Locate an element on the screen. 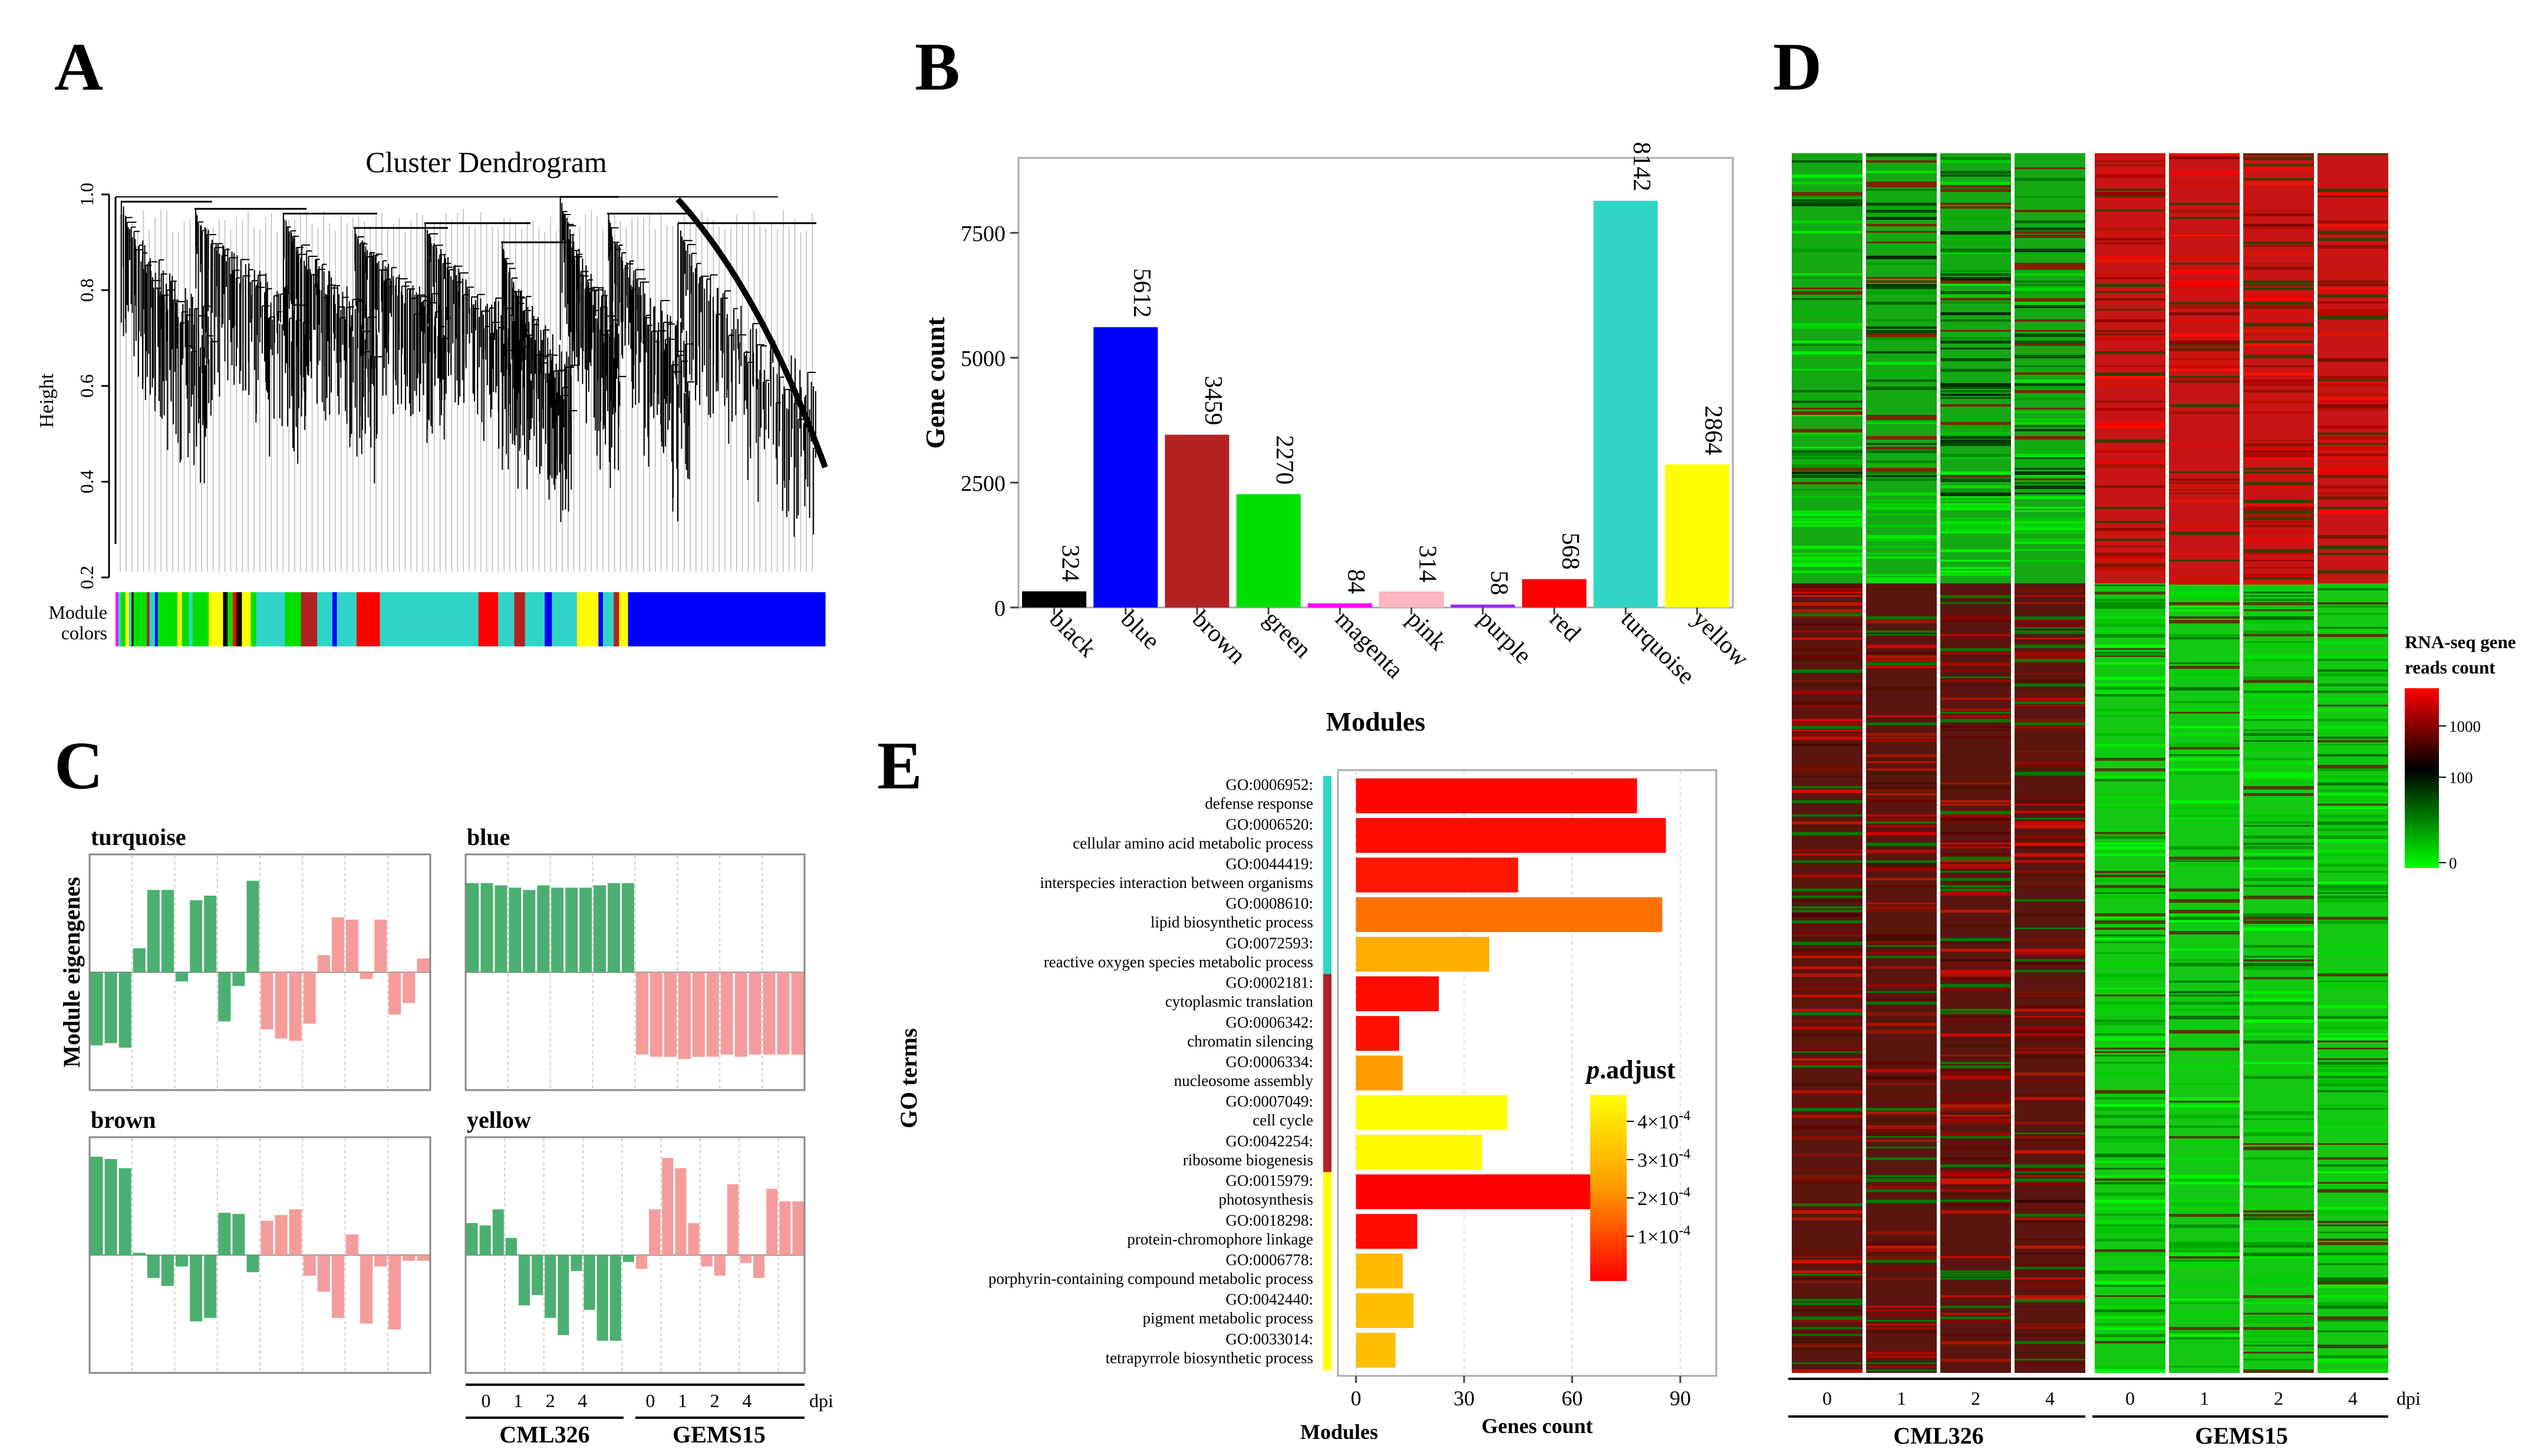 This screenshot has width=2535, height=1456. legend-tick-label: 2×10⁻⁴ is located at coordinates (1663, 1197).